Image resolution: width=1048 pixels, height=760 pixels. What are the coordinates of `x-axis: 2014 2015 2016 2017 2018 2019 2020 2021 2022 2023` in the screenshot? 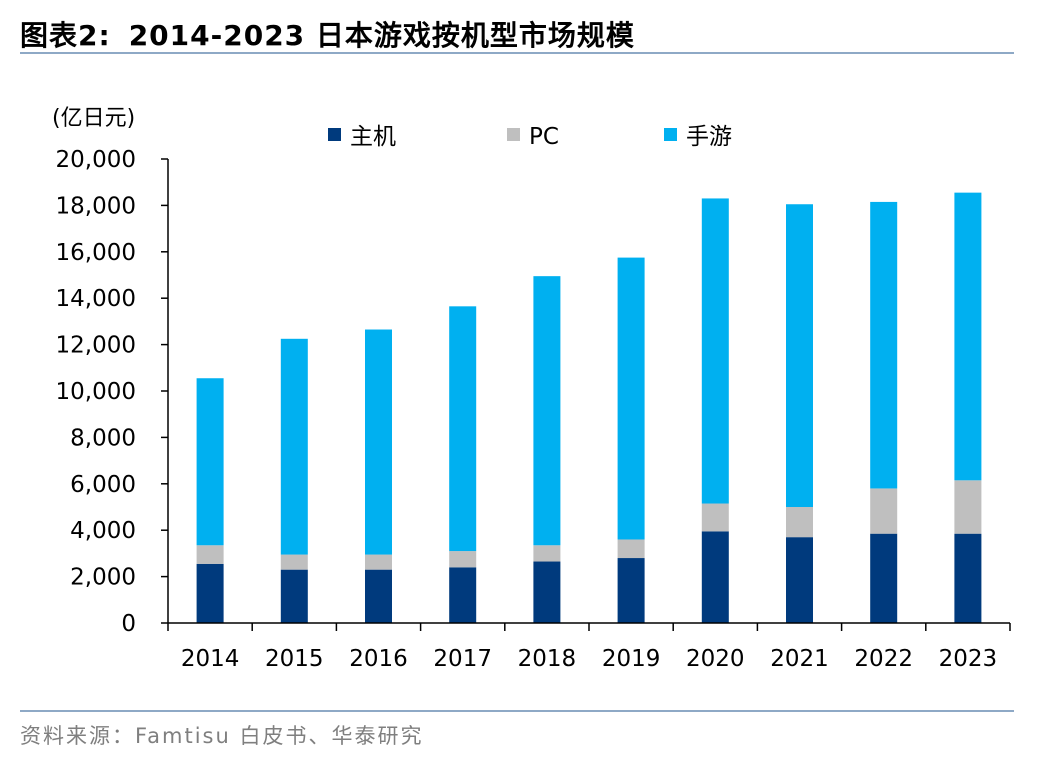 It's located at (589, 647).